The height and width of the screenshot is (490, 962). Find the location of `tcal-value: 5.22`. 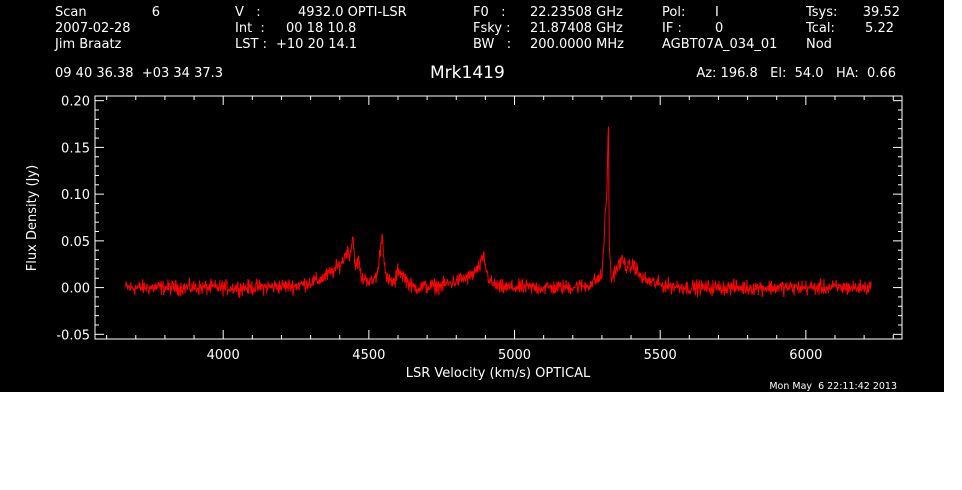

tcal-value: 5.22 is located at coordinates (879, 28).